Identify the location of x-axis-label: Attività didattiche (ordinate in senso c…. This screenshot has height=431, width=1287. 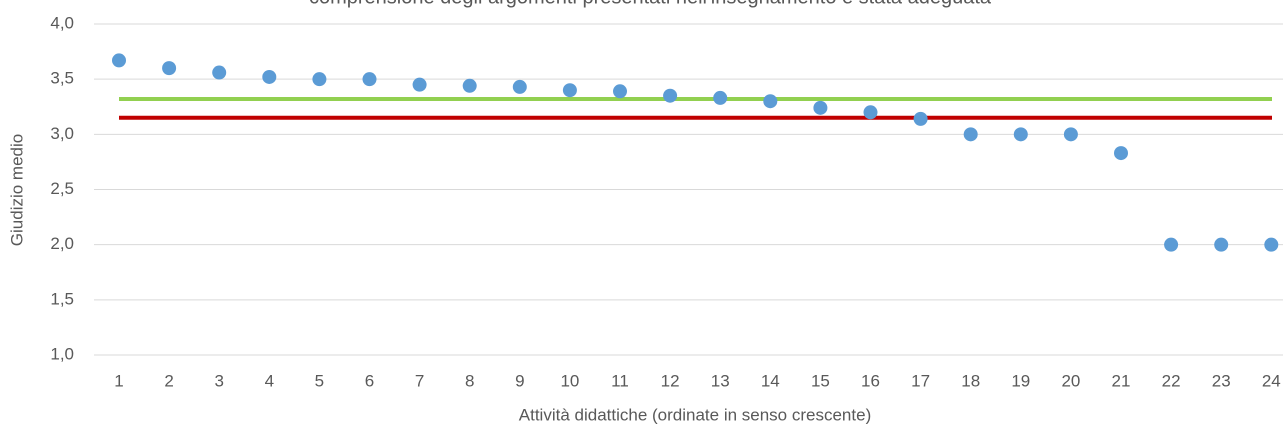
(695, 414).